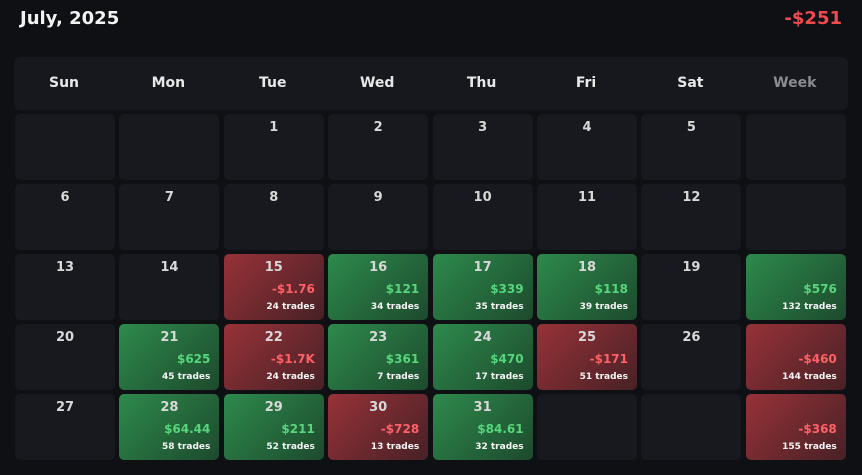  I want to click on column-header: Tue, so click(273, 83).